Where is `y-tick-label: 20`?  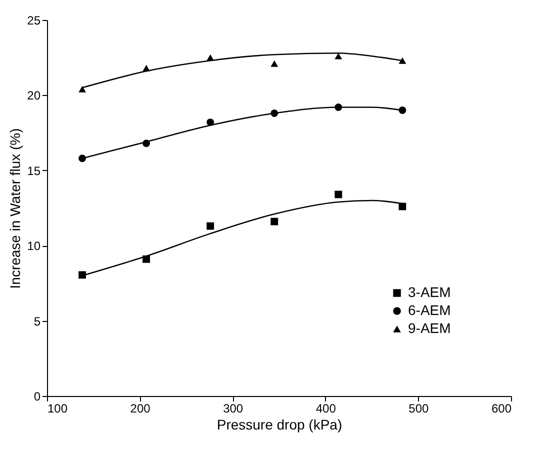 y-tick-label: 20 is located at coordinates (34, 95).